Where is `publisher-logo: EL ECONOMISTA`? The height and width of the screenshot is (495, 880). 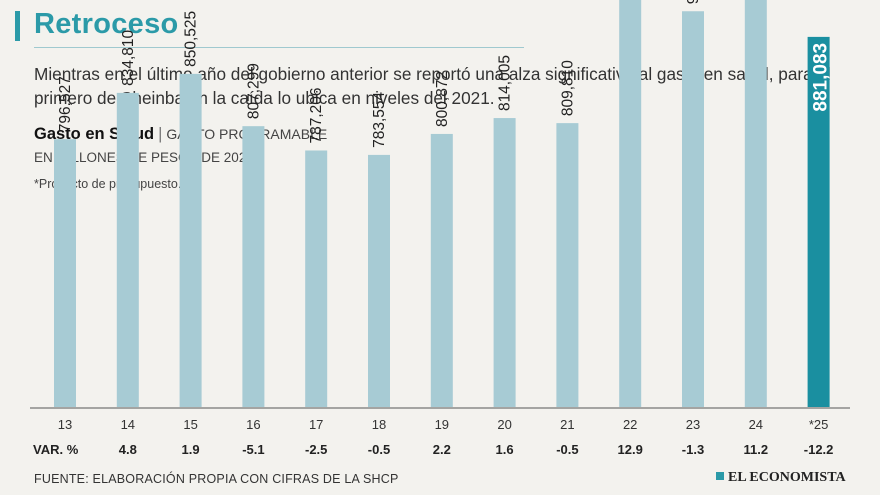
publisher-logo: EL ECONOMISTA is located at coordinates (781, 478).